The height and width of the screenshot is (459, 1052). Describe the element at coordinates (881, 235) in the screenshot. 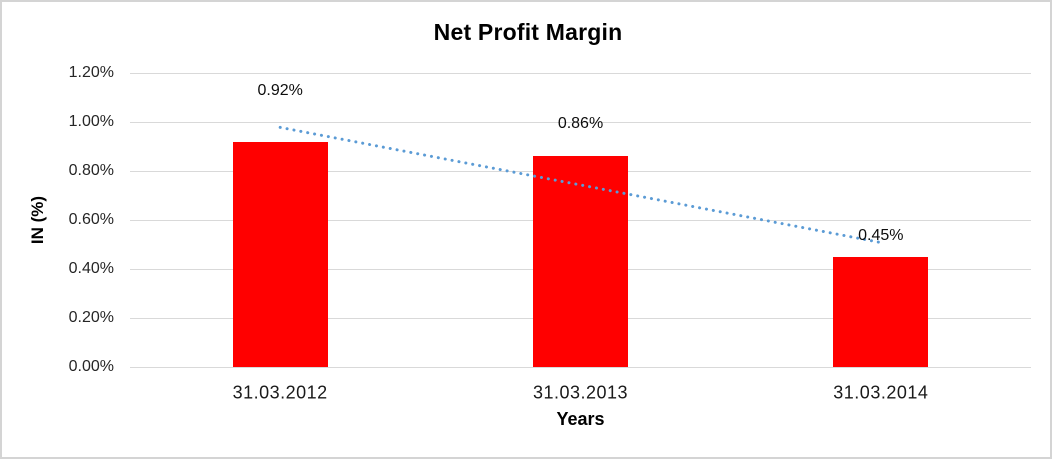

I see `data-label: 0.45%` at that location.